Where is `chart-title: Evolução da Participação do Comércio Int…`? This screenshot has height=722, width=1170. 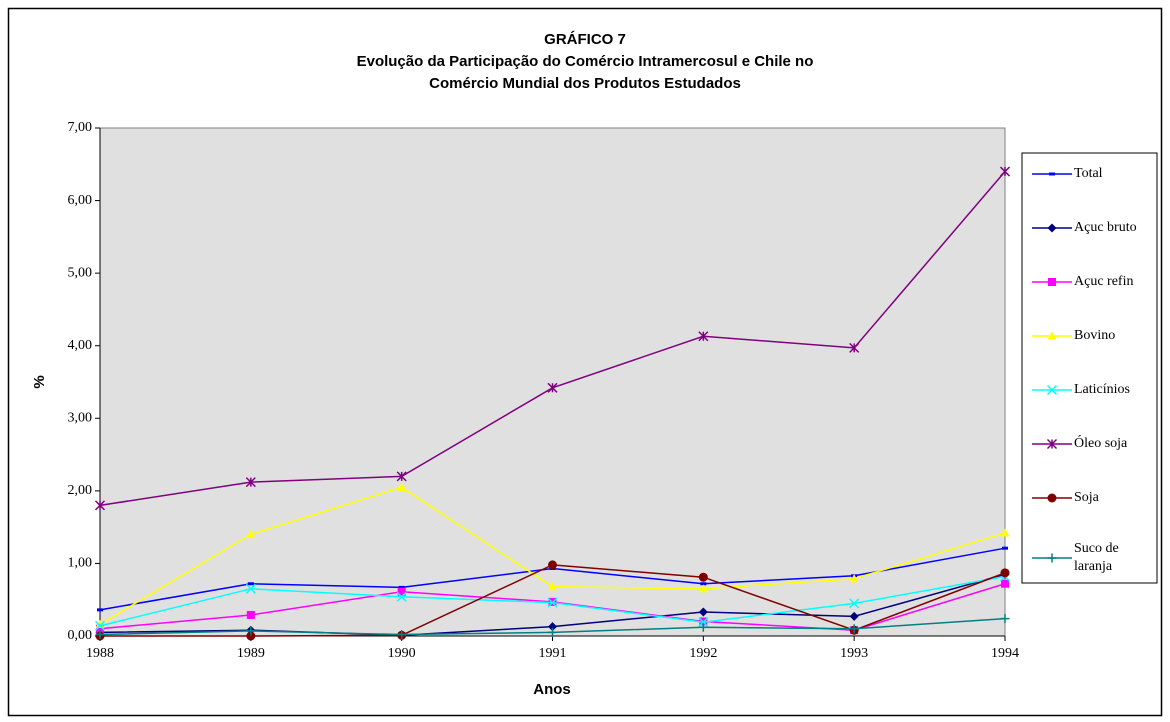 chart-title: Evolução da Participação do Comércio Int… is located at coordinates (585, 61).